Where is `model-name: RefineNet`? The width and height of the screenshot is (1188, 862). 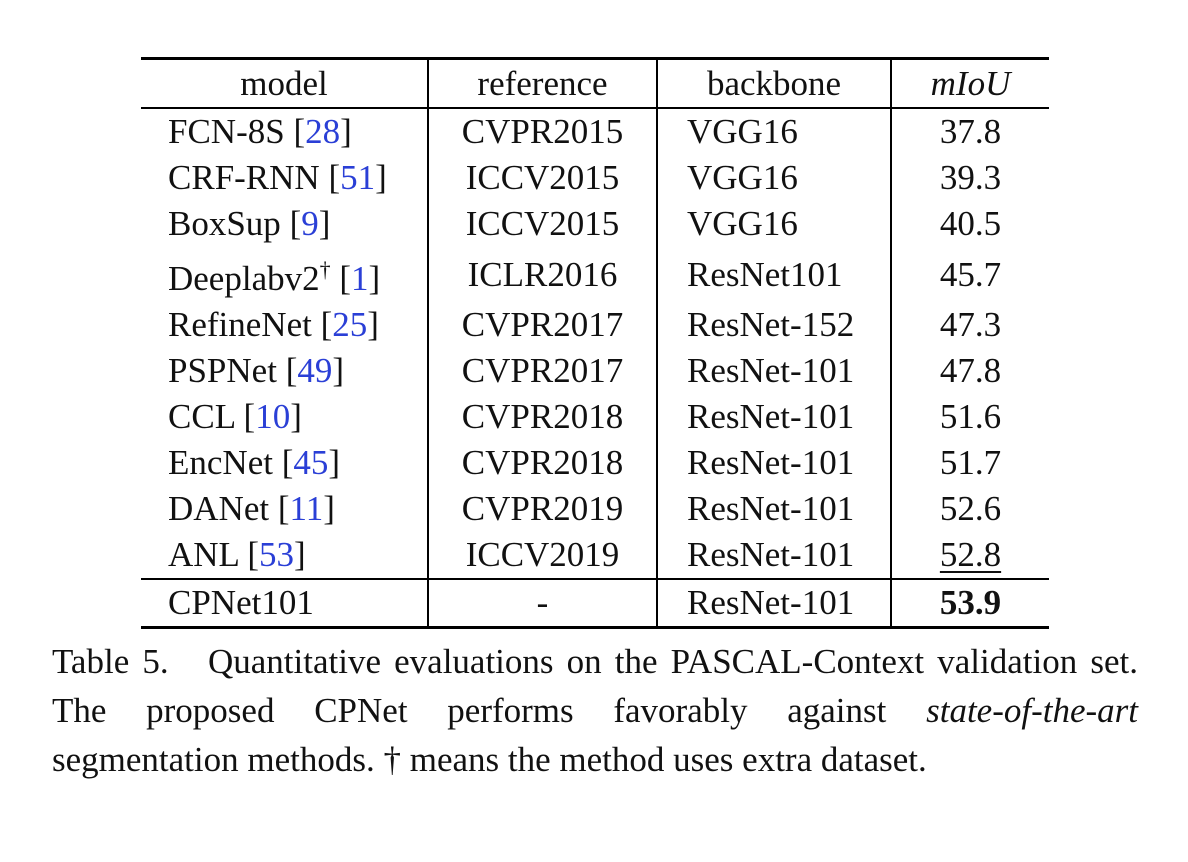
model-name: RefineNet is located at coordinates (240, 324).